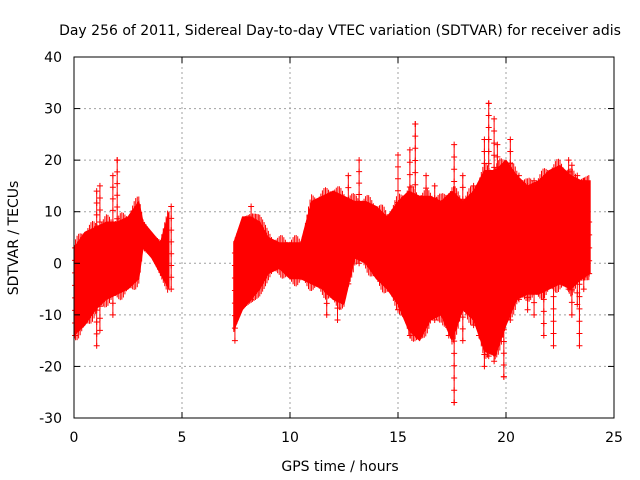  What do you see at coordinates (182, 438) in the screenshot?
I see `x-tick-label: 5` at bounding box center [182, 438].